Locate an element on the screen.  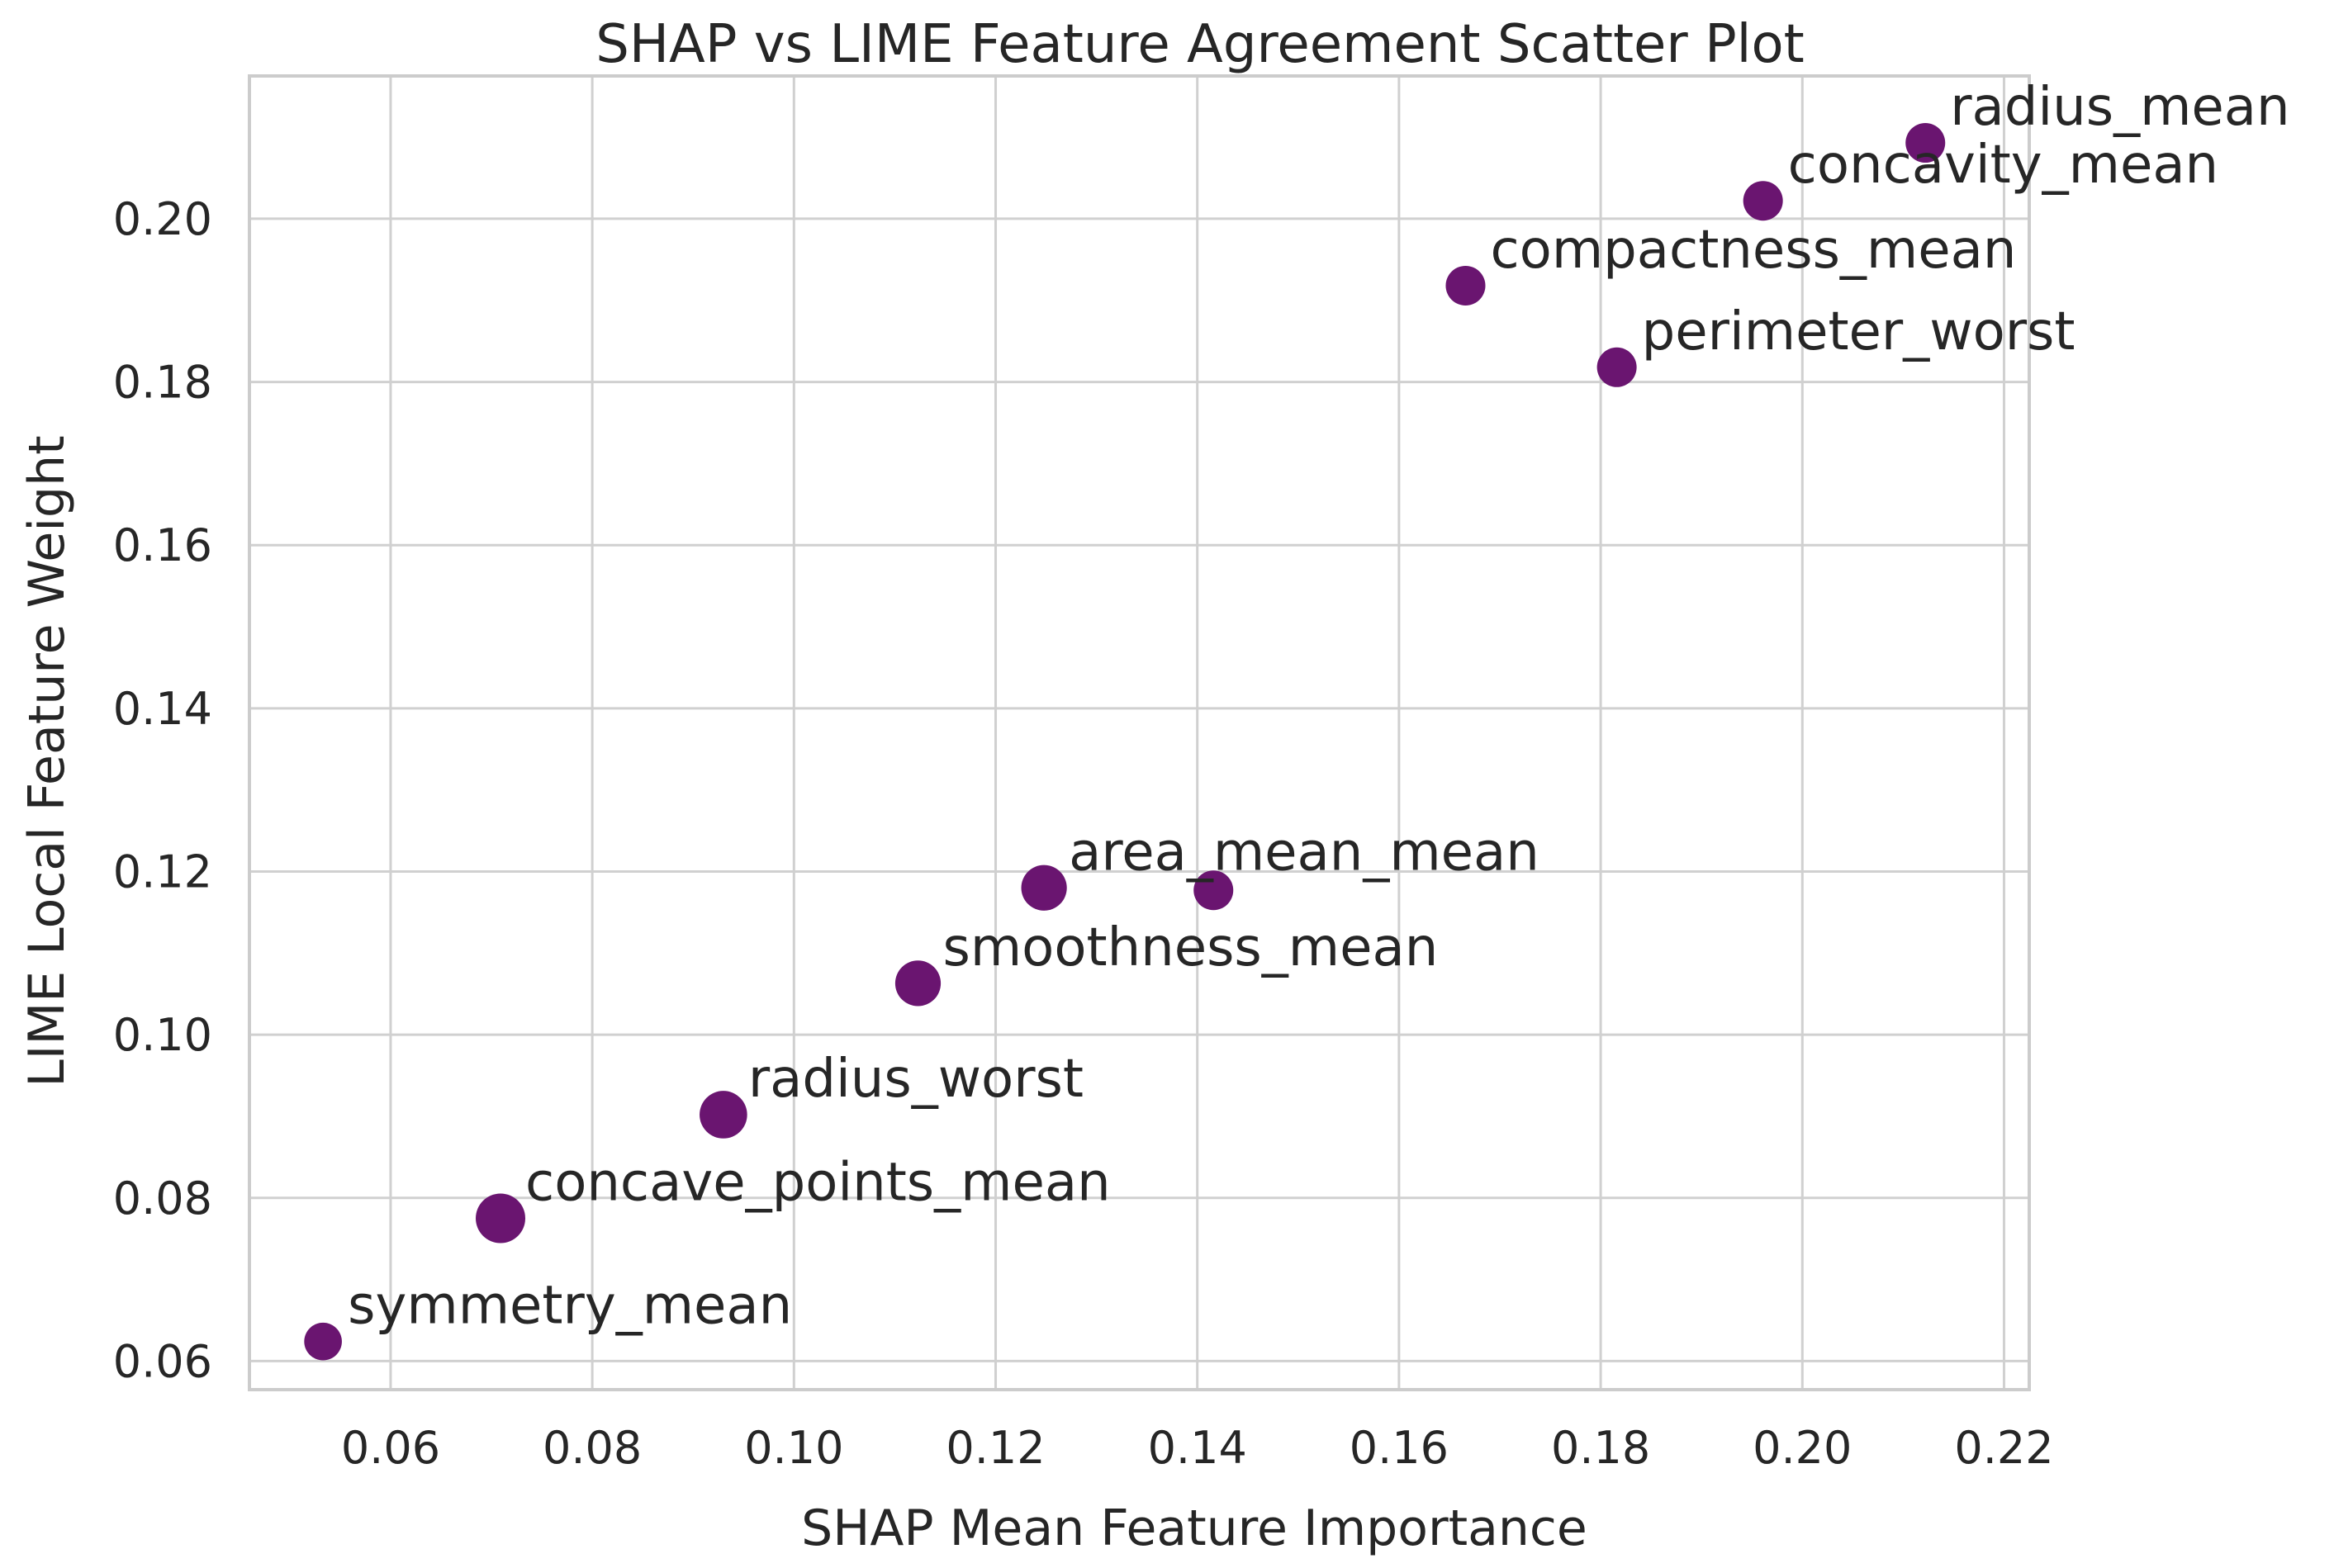
x-tick-label: 0.14 is located at coordinates (1197, 1448).